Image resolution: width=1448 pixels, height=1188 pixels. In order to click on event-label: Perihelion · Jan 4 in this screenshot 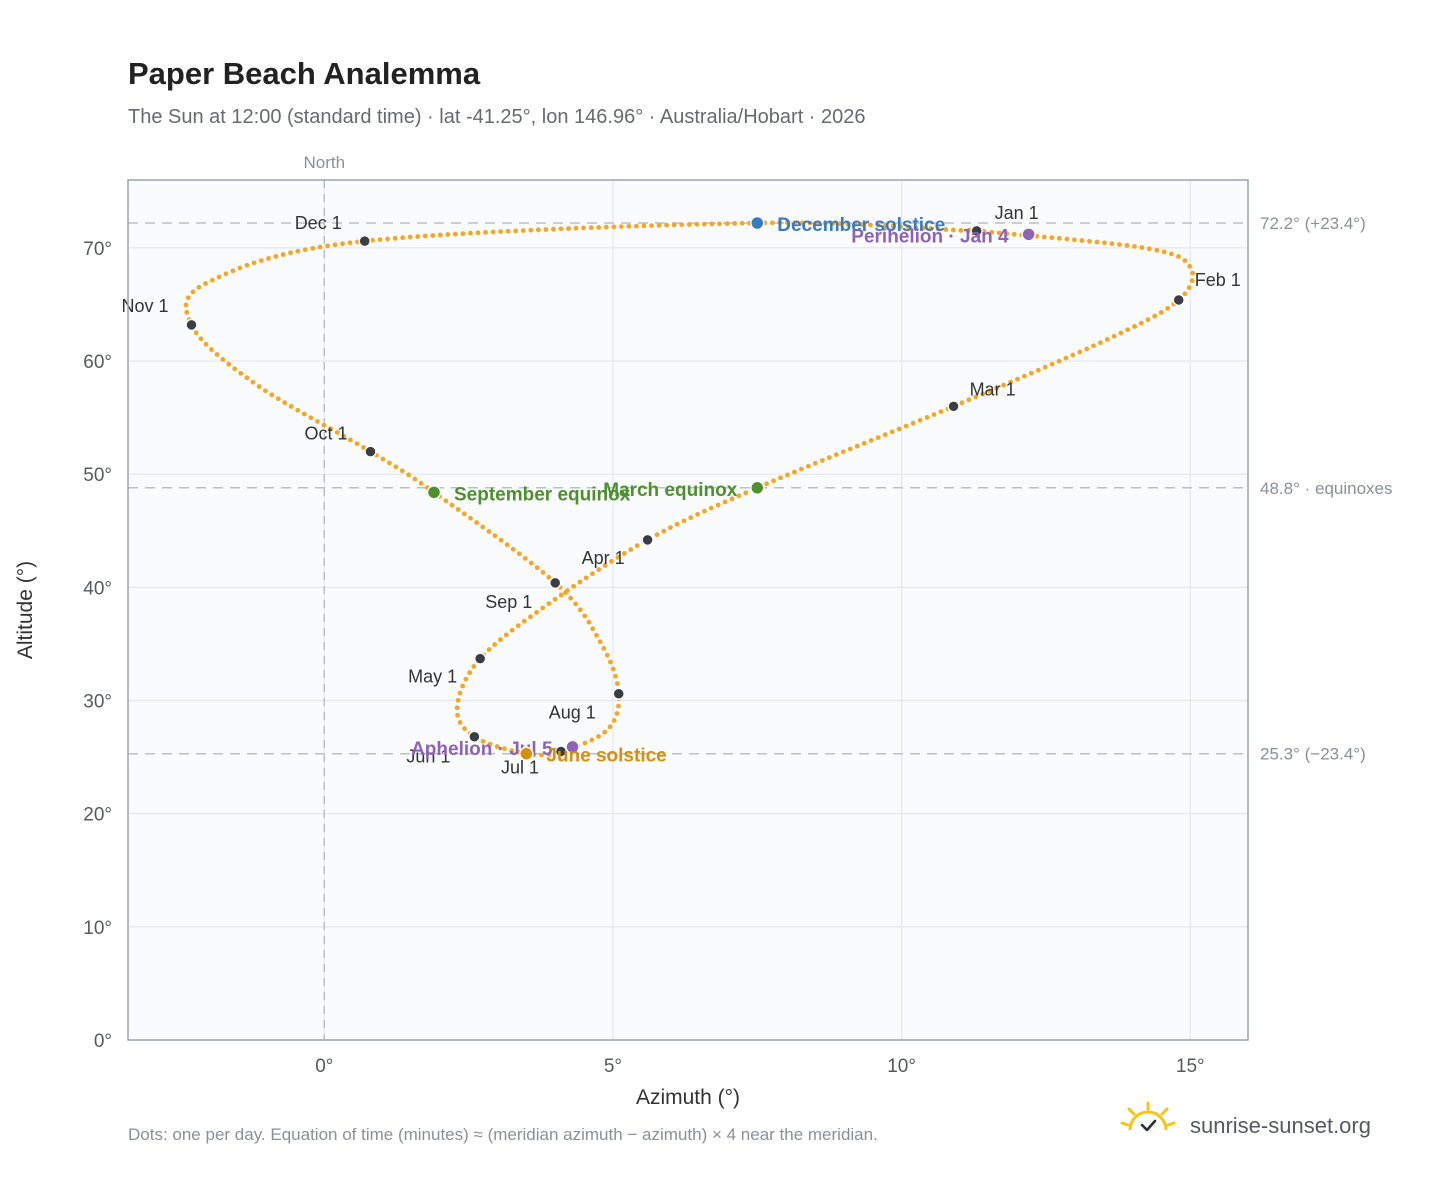, I will do `click(930, 236)`.